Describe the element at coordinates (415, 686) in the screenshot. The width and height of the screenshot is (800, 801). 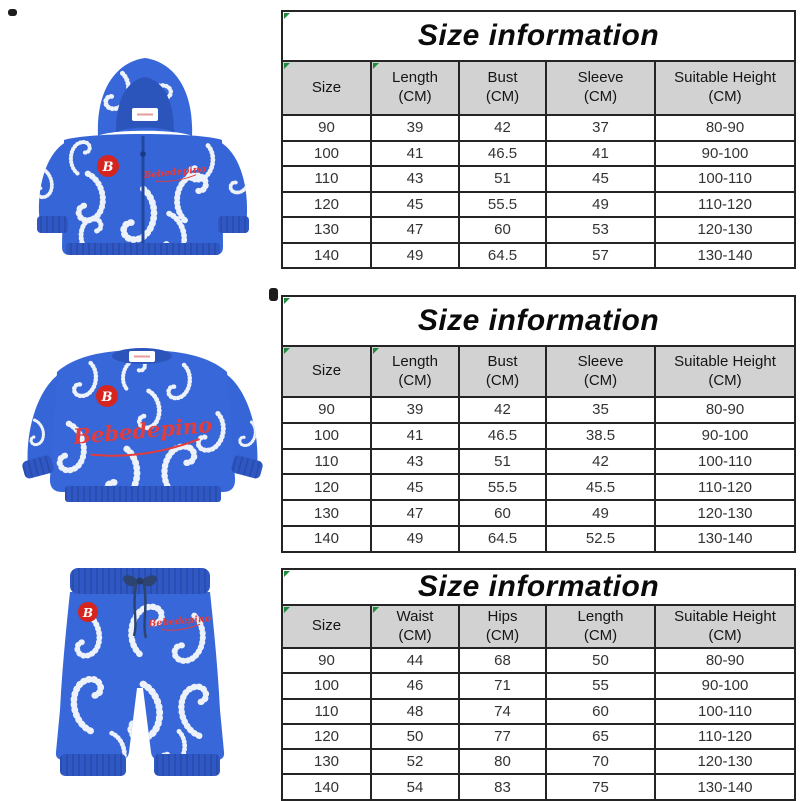
I see `table-cell: 46` at that location.